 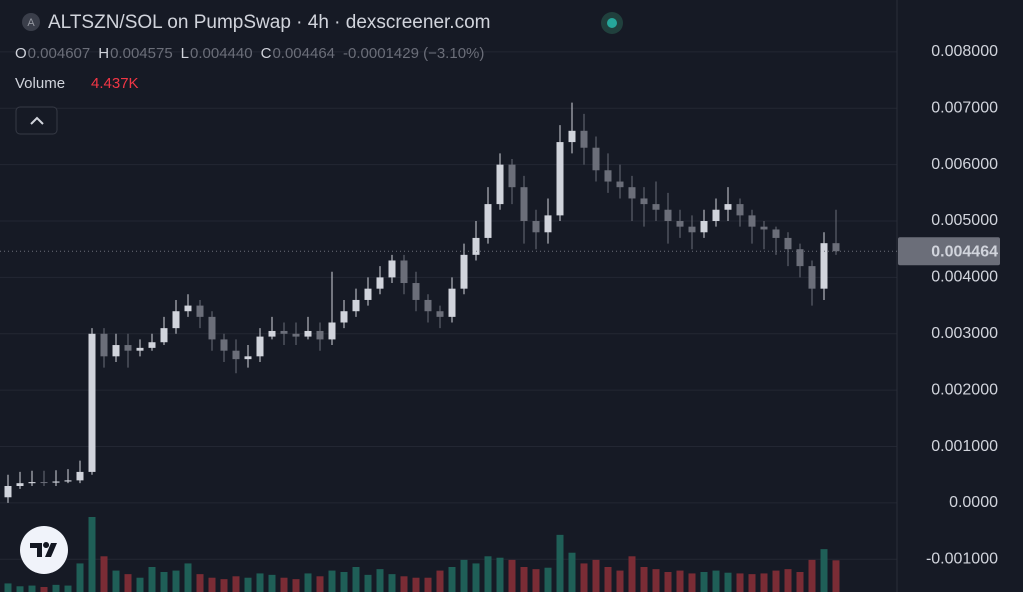 I want to click on y-tick-label: 0.002000, so click(x=964, y=389).